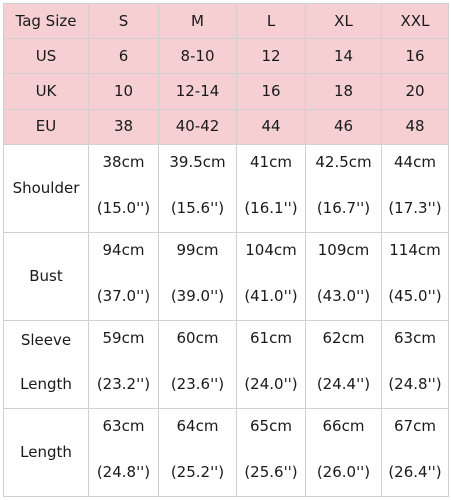 The height and width of the screenshot is (500, 451). Describe the element at coordinates (343, 207) in the screenshot. I see `inch-value: (16.7'')` at that location.